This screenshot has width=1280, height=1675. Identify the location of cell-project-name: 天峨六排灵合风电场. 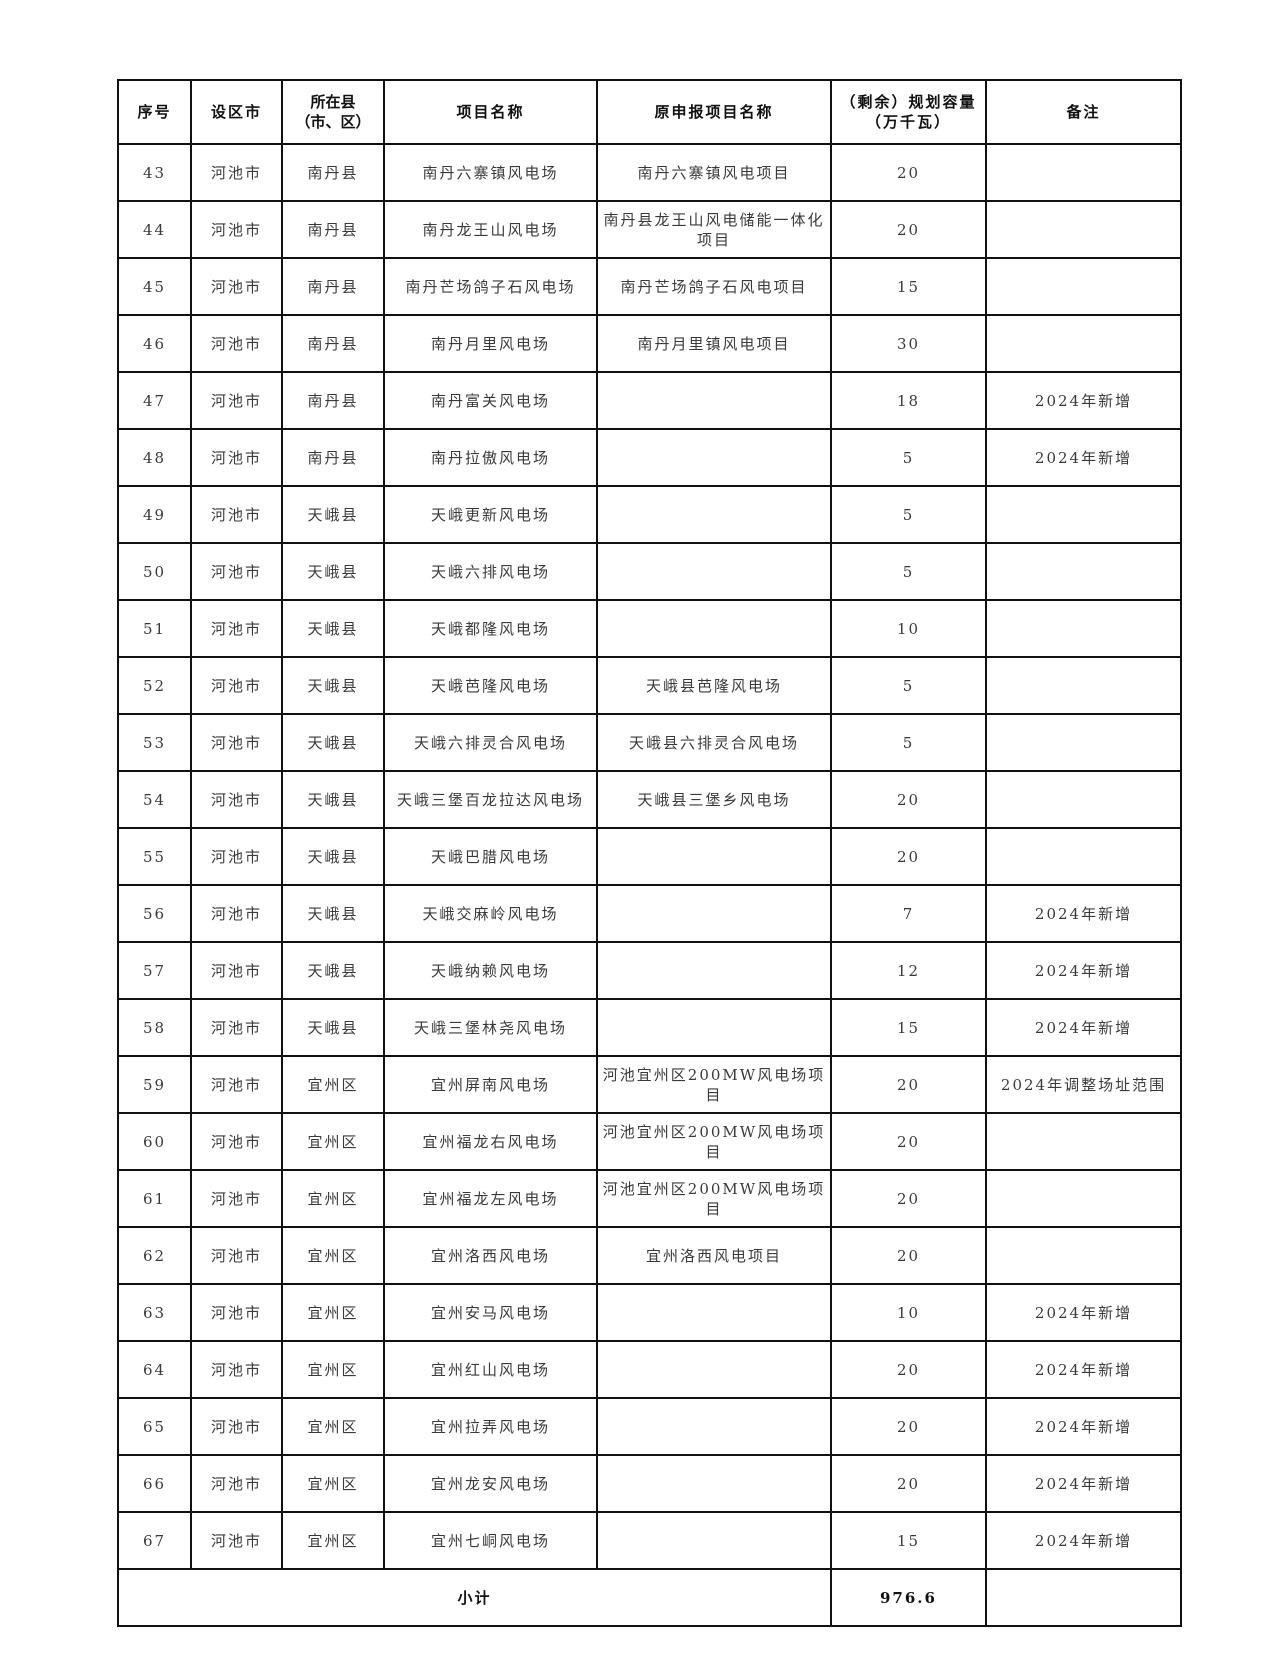
(490, 742).